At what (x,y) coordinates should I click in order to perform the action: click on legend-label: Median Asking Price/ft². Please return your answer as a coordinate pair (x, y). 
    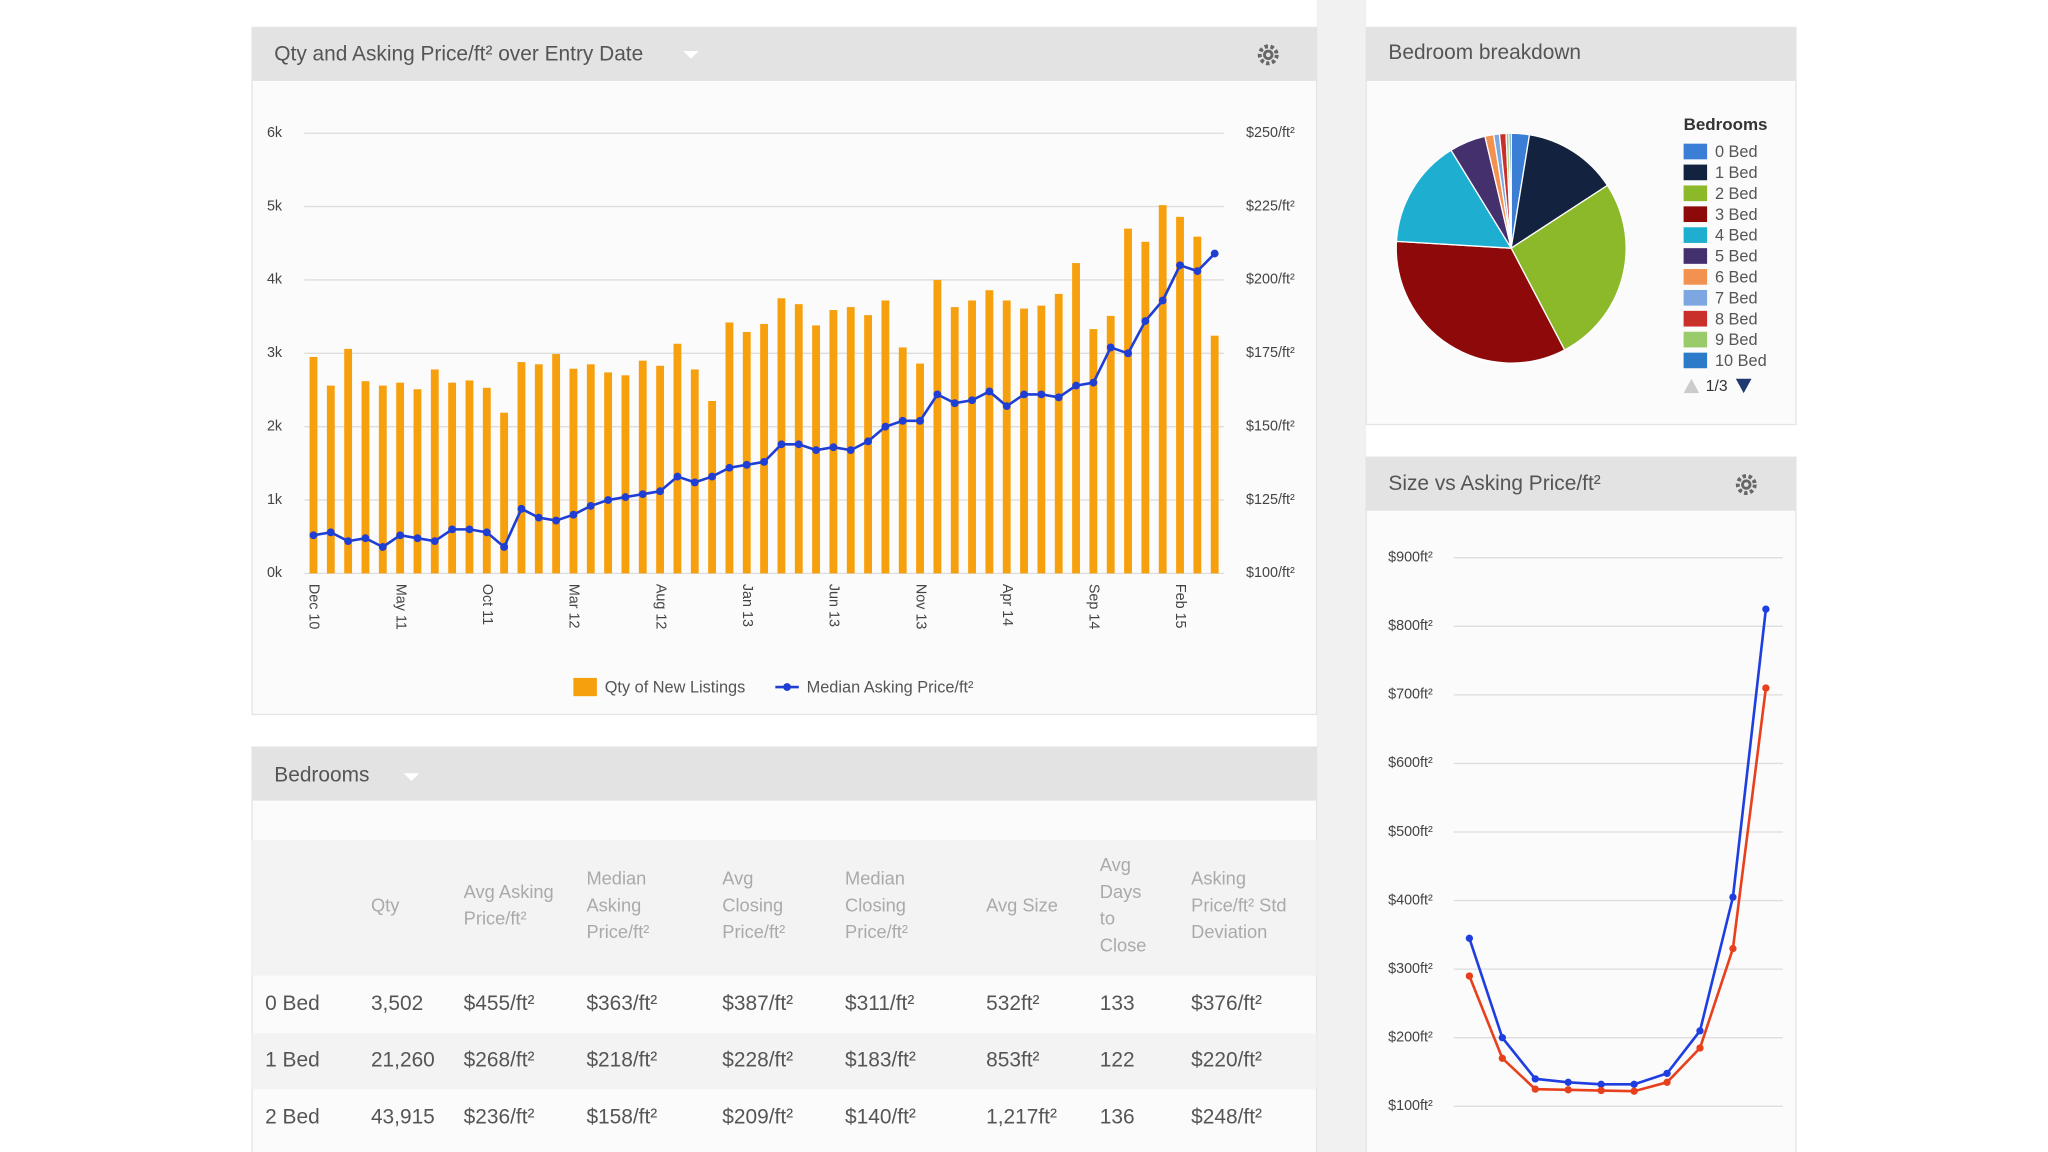
    Looking at the image, I should click on (890, 688).